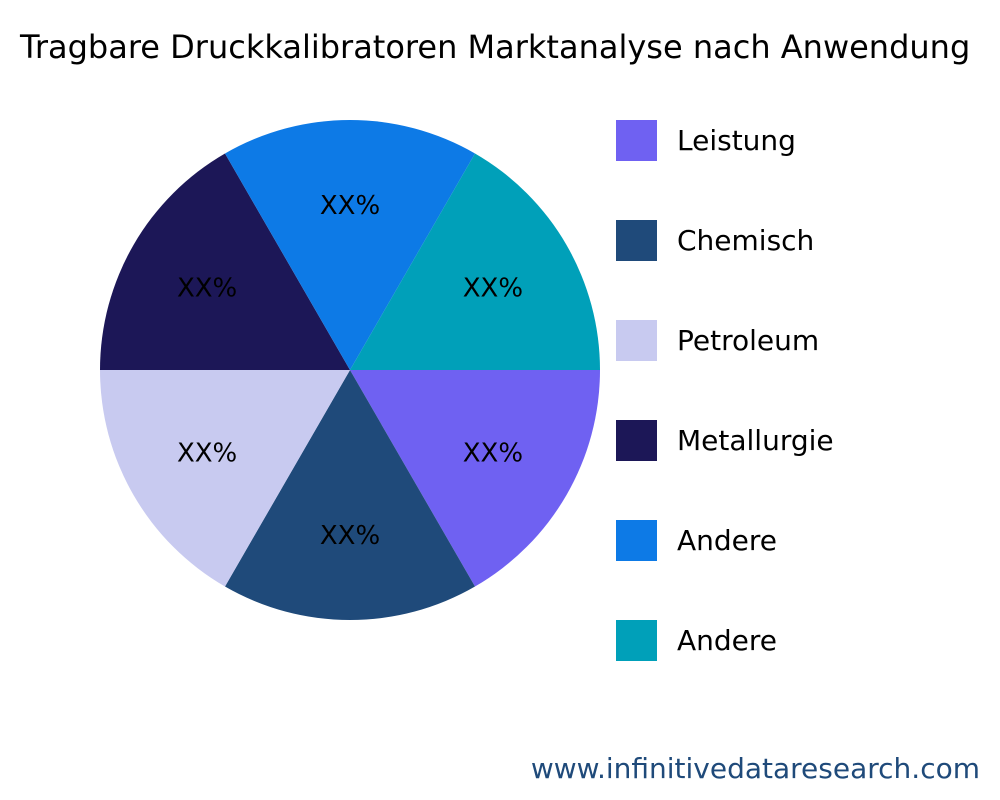 Image resolution: width=1000 pixels, height=800 pixels. I want to click on slice-label-4: XX%, so click(350, 206).